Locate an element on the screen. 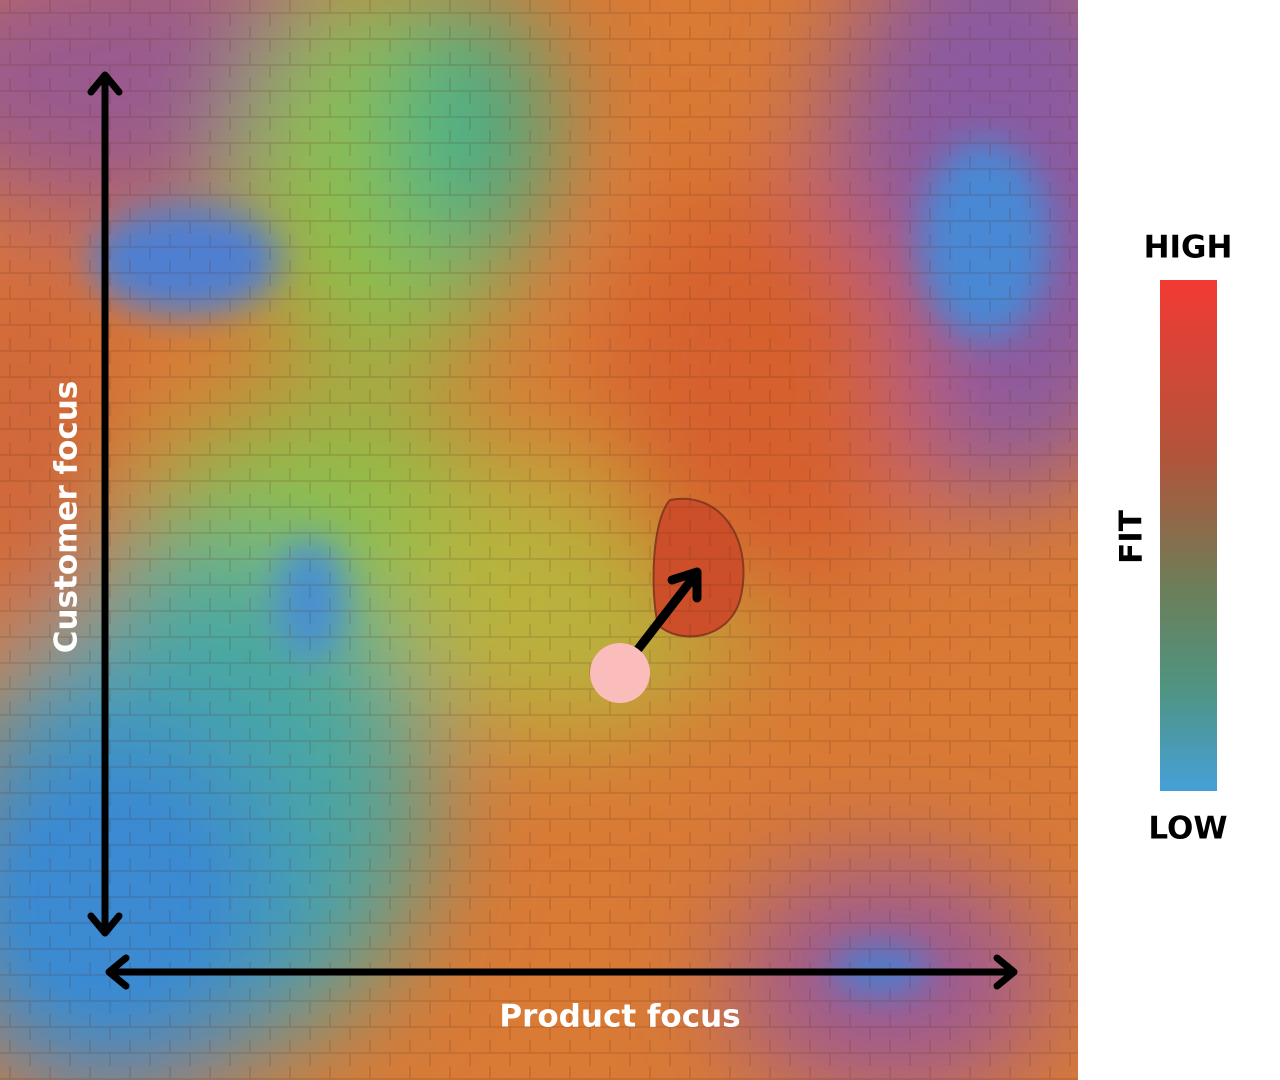  legend-title: FIT is located at coordinates (1132, 537).